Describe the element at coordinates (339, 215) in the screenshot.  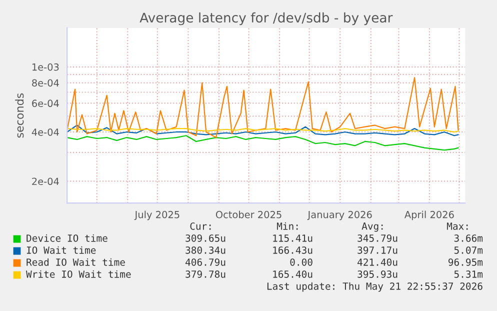
I see `x-tick-label: January 2026` at that location.